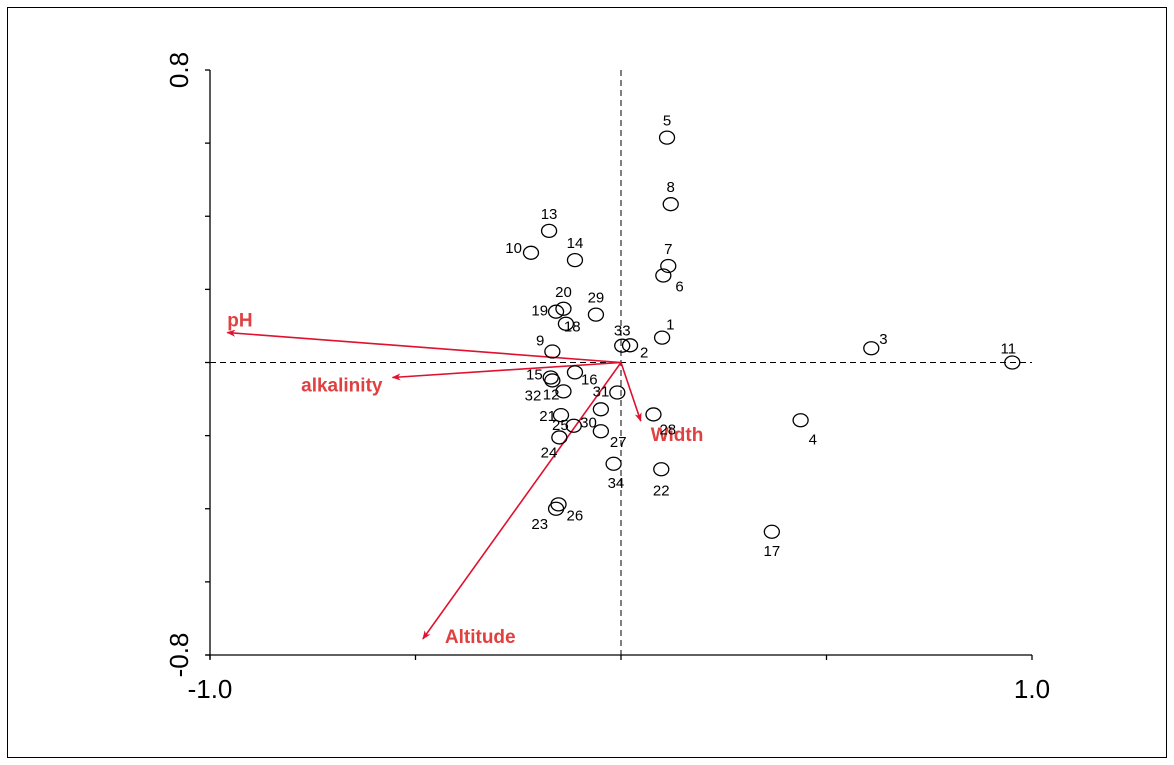 The image size is (1174, 765). I want to click on site-point-30: 30, so click(595, 416).